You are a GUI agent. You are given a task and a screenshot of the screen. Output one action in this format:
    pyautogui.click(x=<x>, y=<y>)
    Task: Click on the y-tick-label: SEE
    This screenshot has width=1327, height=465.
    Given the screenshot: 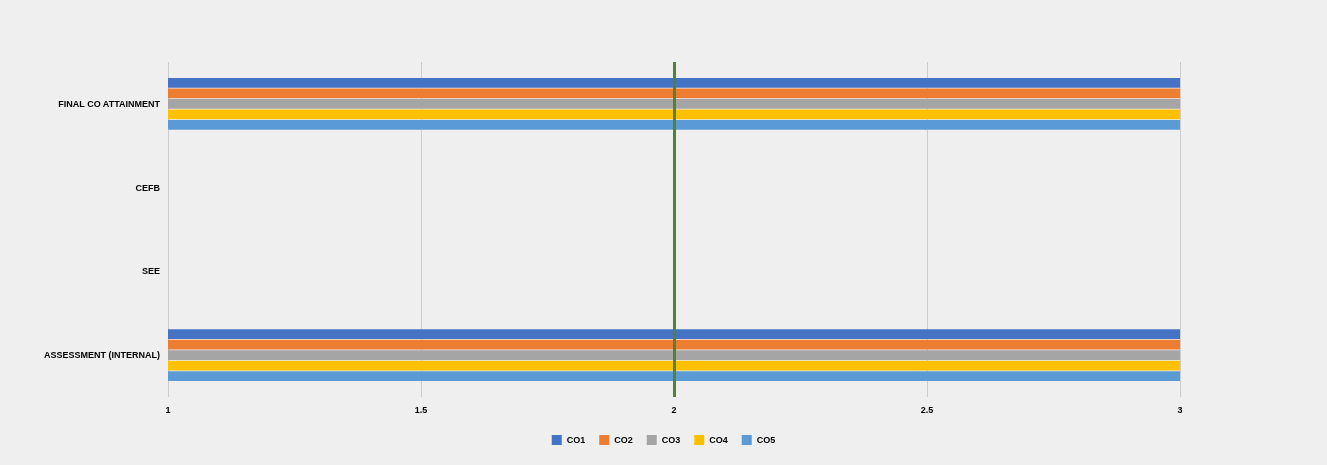 What is the action you would take?
    pyautogui.click(x=150, y=271)
    